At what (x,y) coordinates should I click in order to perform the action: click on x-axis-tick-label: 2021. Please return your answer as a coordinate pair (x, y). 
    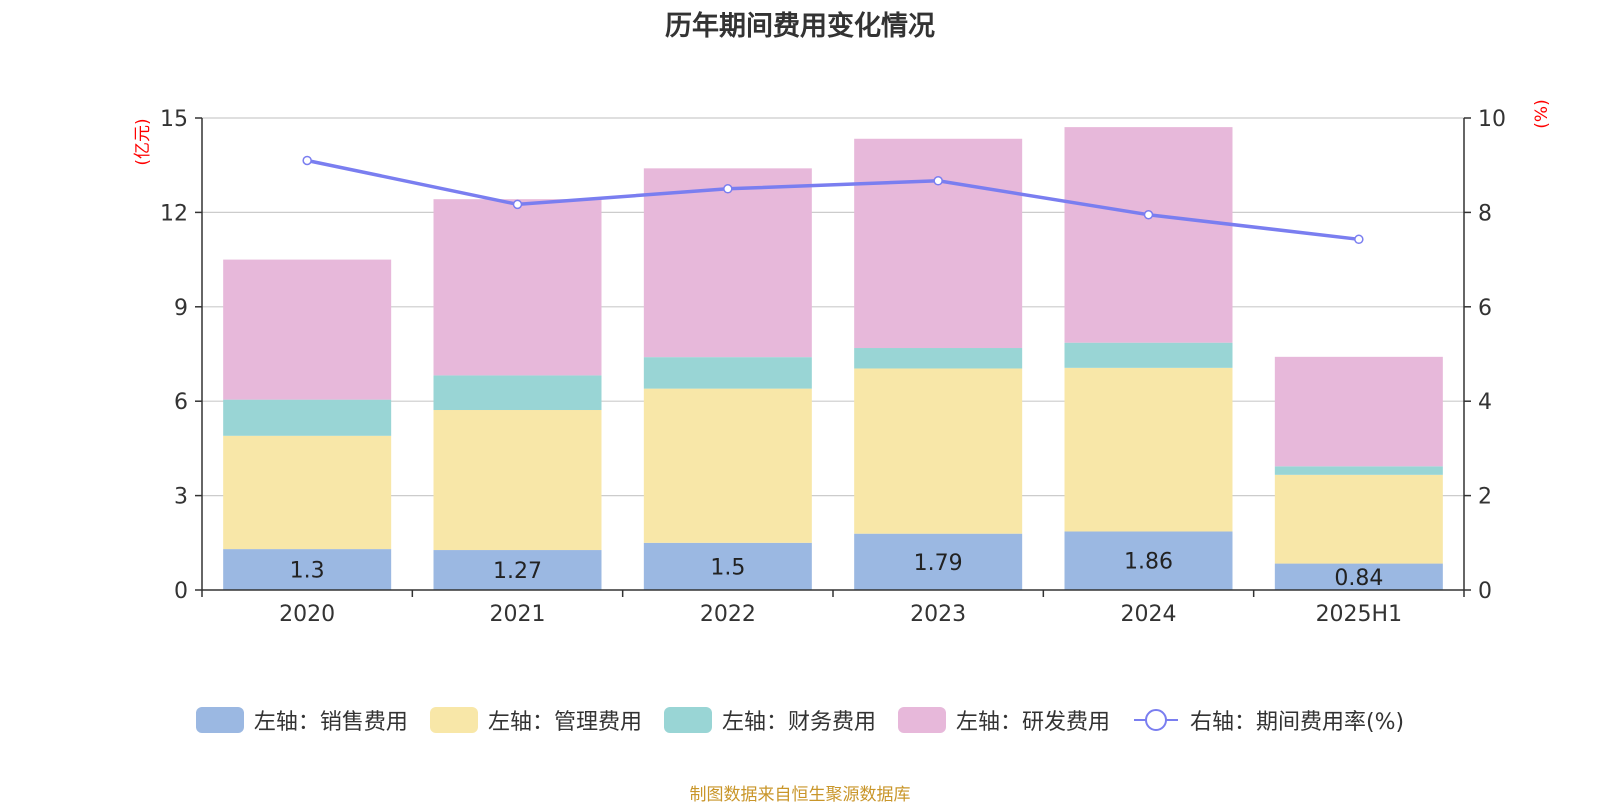
    Looking at the image, I should click on (518, 614).